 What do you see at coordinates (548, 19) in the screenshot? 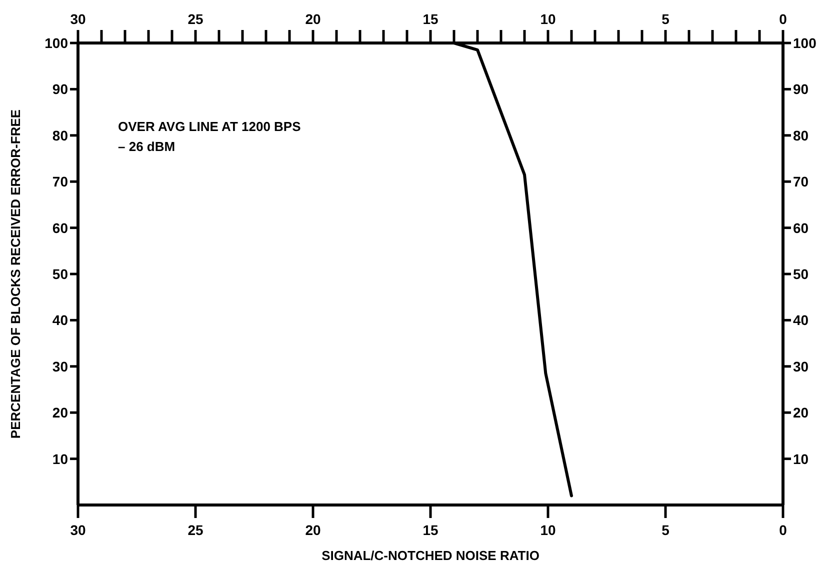
I see `x-tick-label: 10` at bounding box center [548, 19].